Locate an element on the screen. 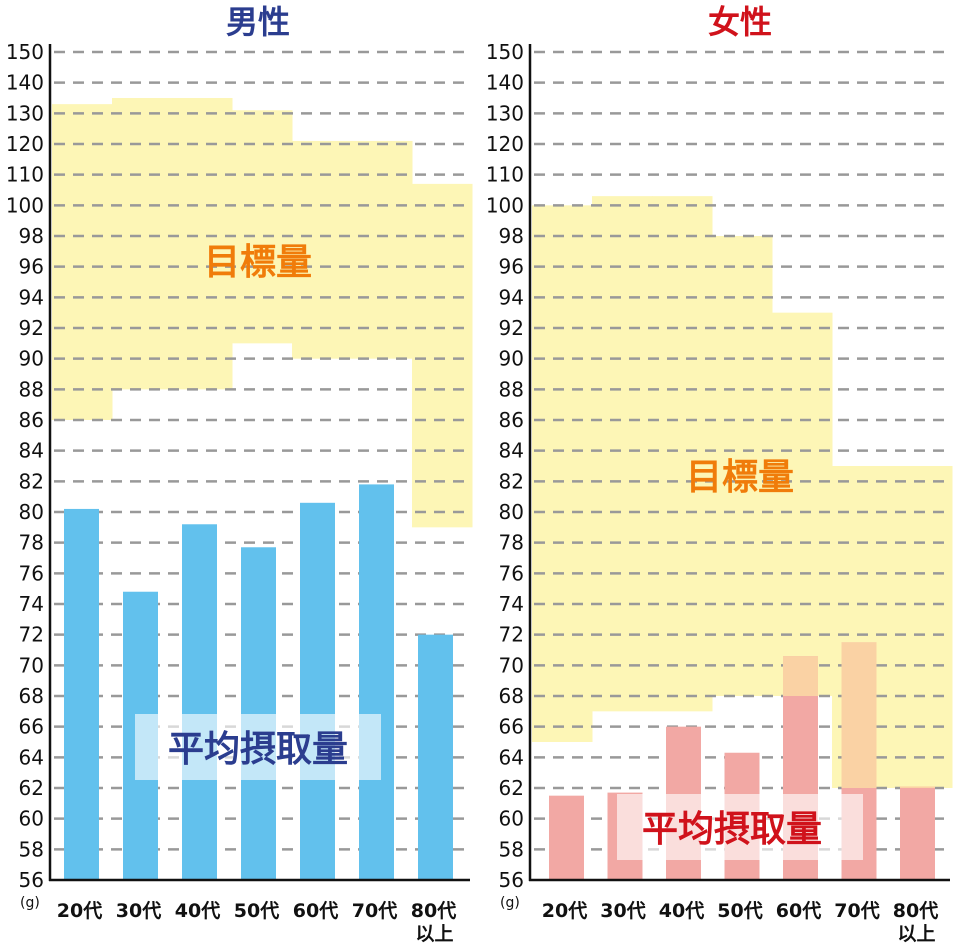 The width and height of the screenshot is (959, 951). chart-title: 男性 is located at coordinates (258, 22).